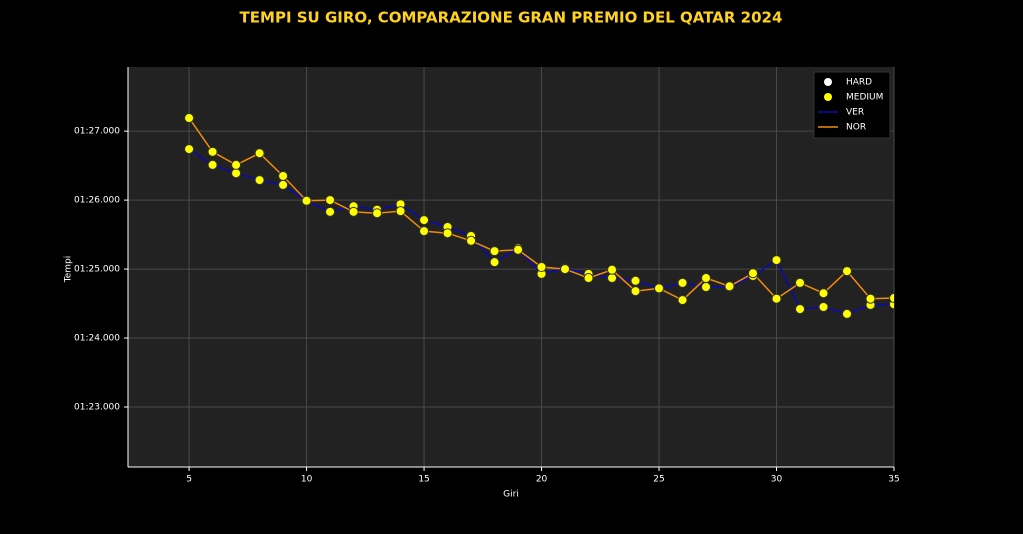 The height and width of the screenshot is (534, 1023). Describe the element at coordinates (97, 132) in the screenshot. I see `y-tick-label: 01:27.000` at that location.